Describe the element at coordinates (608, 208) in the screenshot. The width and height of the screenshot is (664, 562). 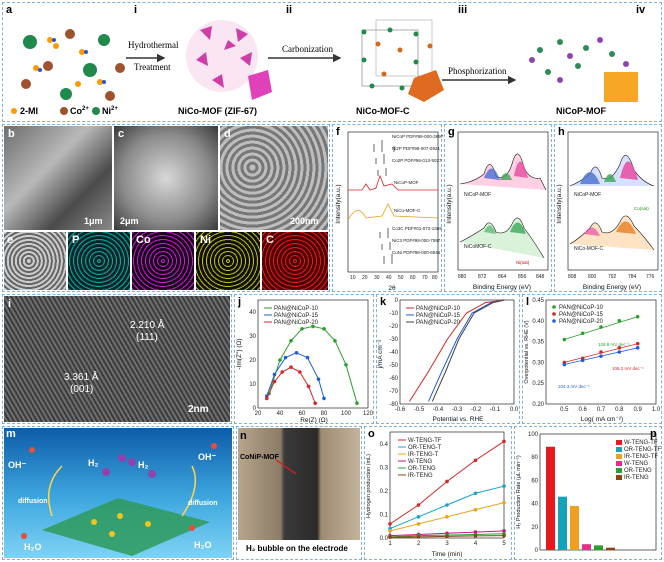
I see `panel-h` at that location.